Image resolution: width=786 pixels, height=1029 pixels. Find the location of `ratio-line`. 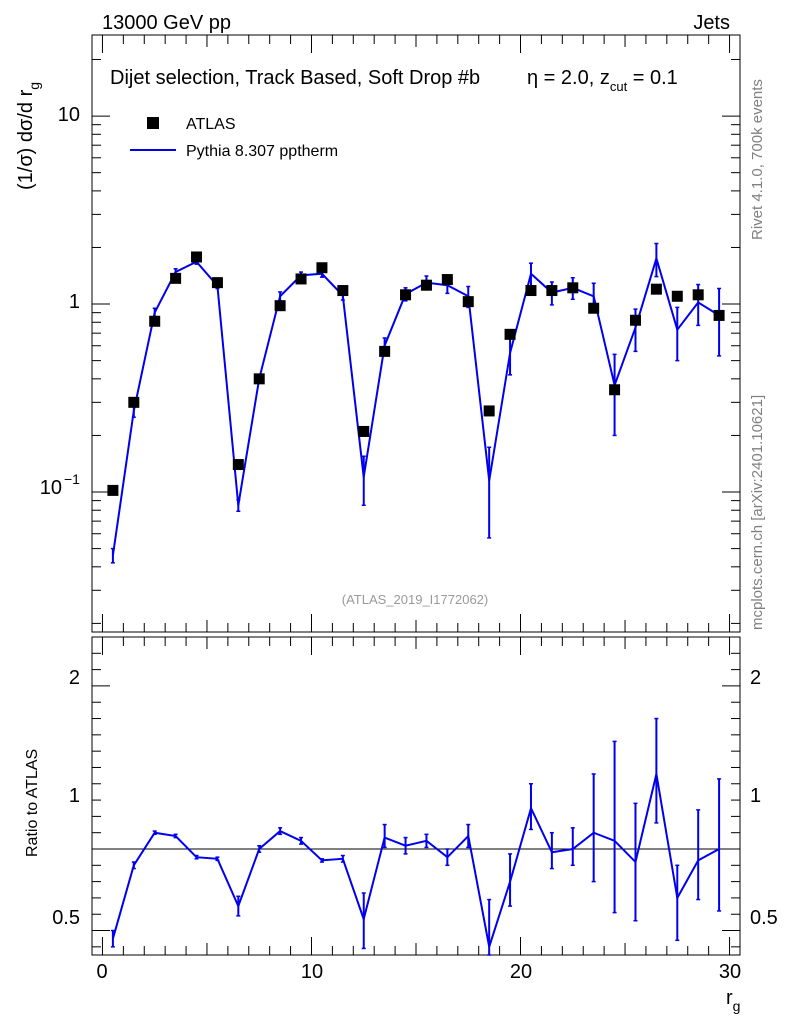

ratio-line is located at coordinates (415, 860).